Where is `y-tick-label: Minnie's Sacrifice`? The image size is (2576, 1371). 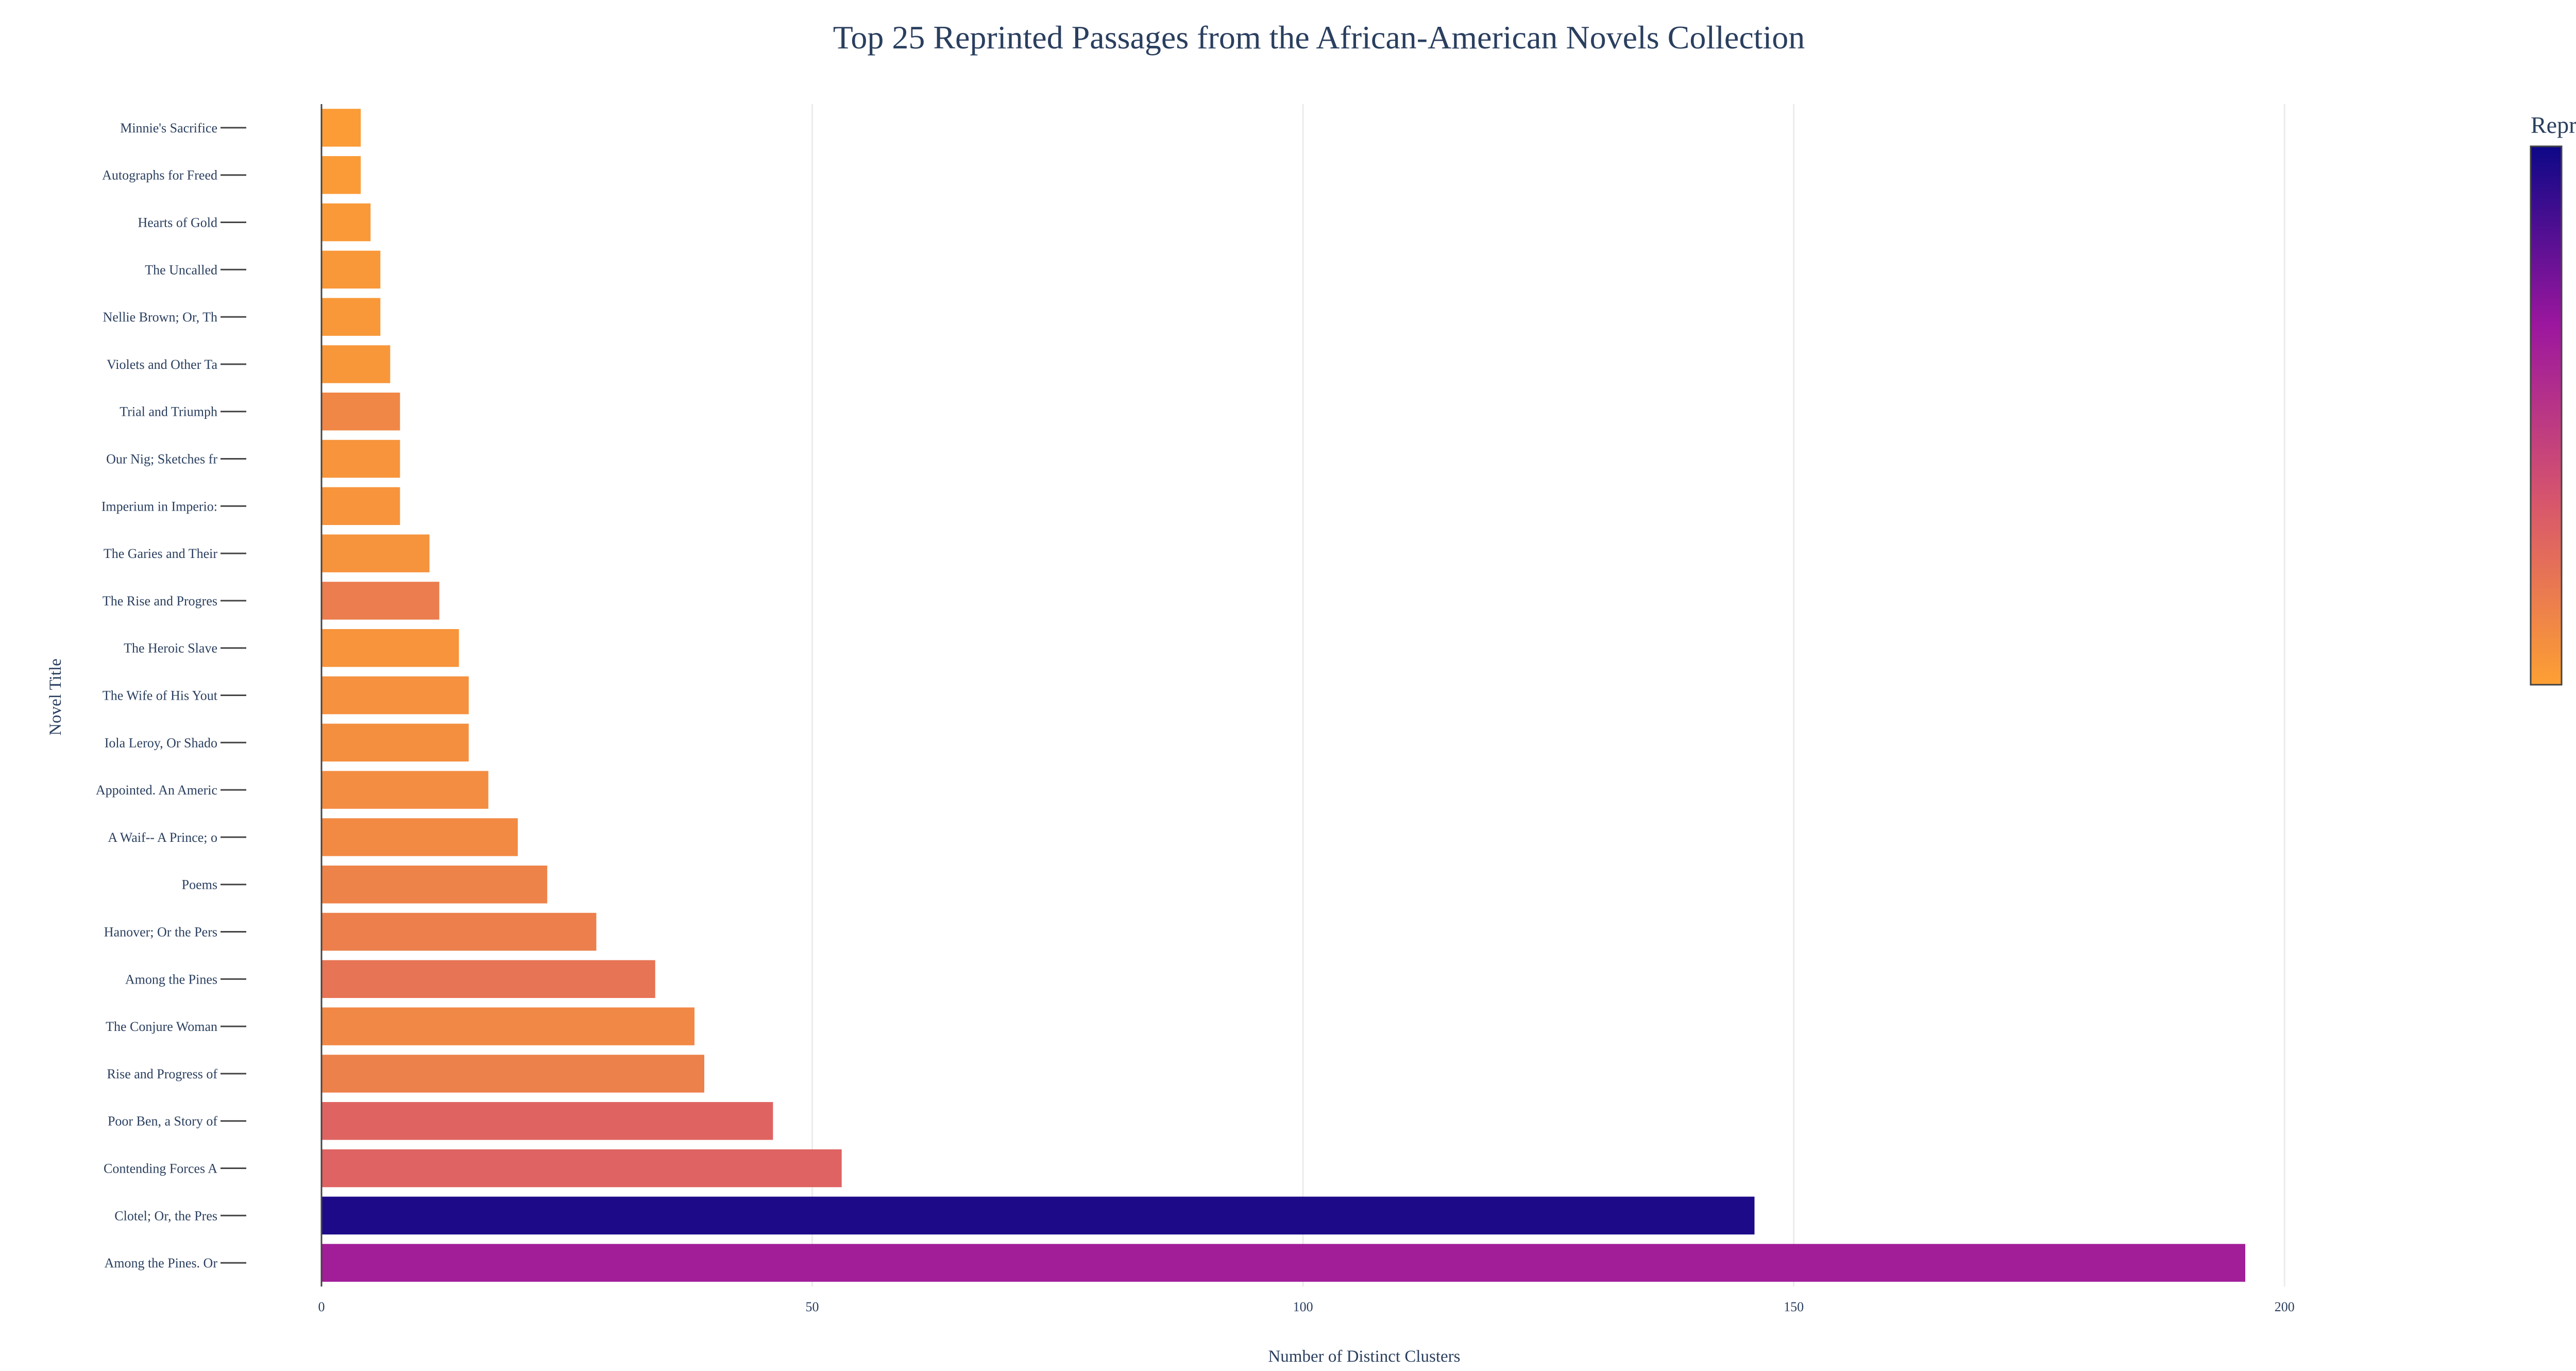 y-tick-label: Minnie's Sacrifice is located at coordinates (168, 128).